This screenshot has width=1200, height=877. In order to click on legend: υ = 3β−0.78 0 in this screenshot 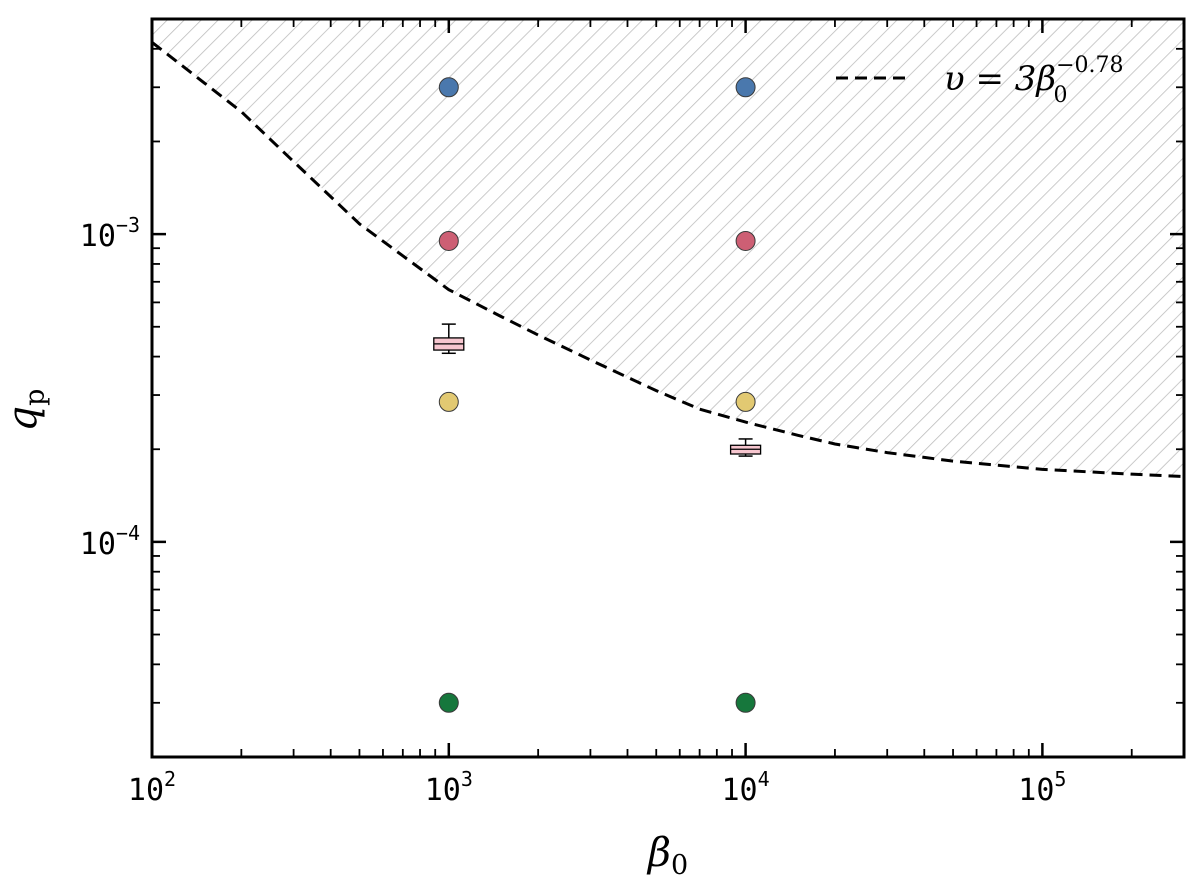, I will do `click(980, 80)`.